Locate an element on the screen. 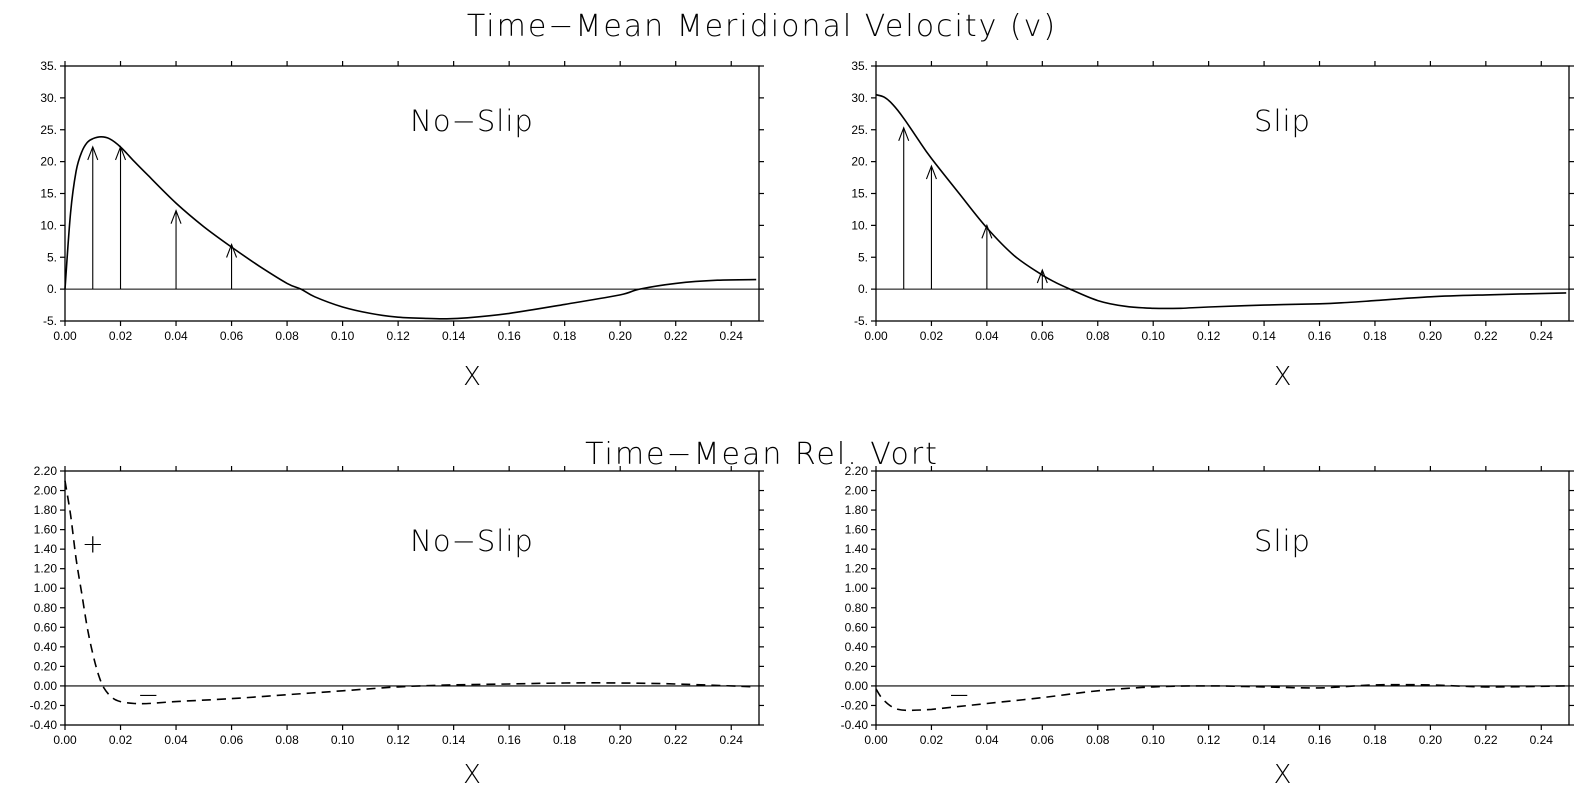  v-noslip-x-axis-title: X is located at coordinates (472, 377).